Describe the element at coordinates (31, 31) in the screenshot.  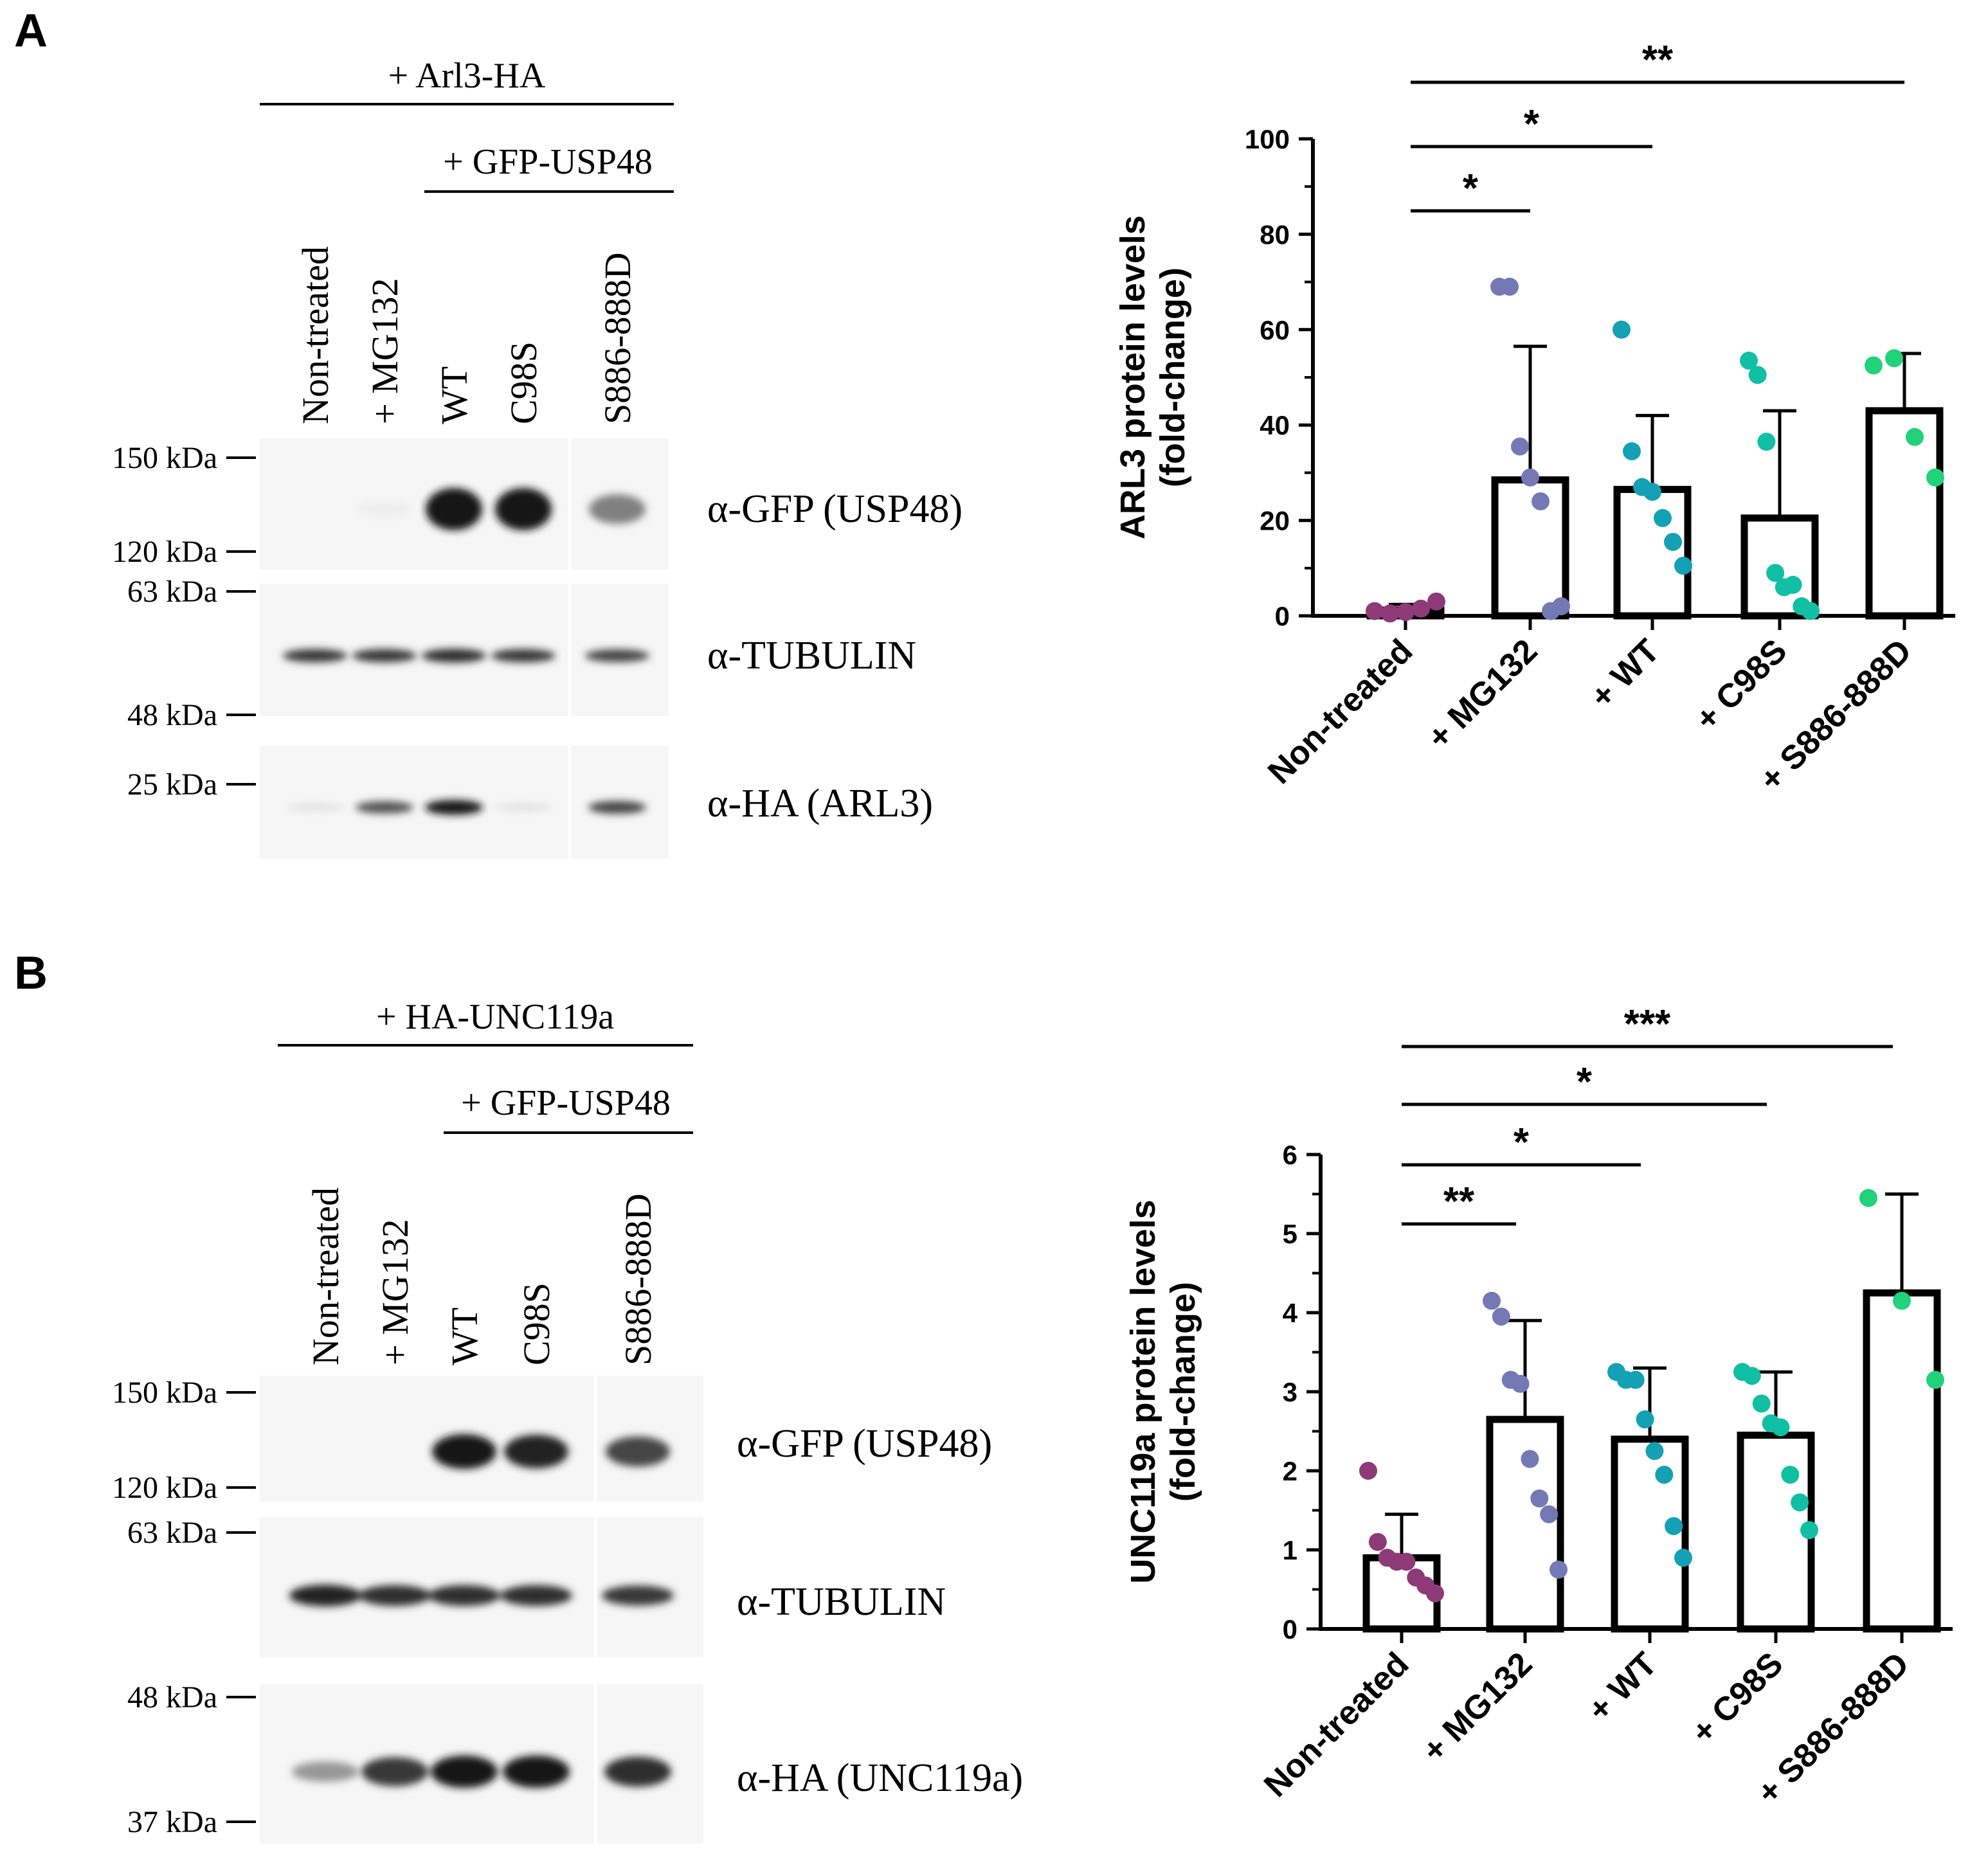
I see `panel-label-a: A` at that location.